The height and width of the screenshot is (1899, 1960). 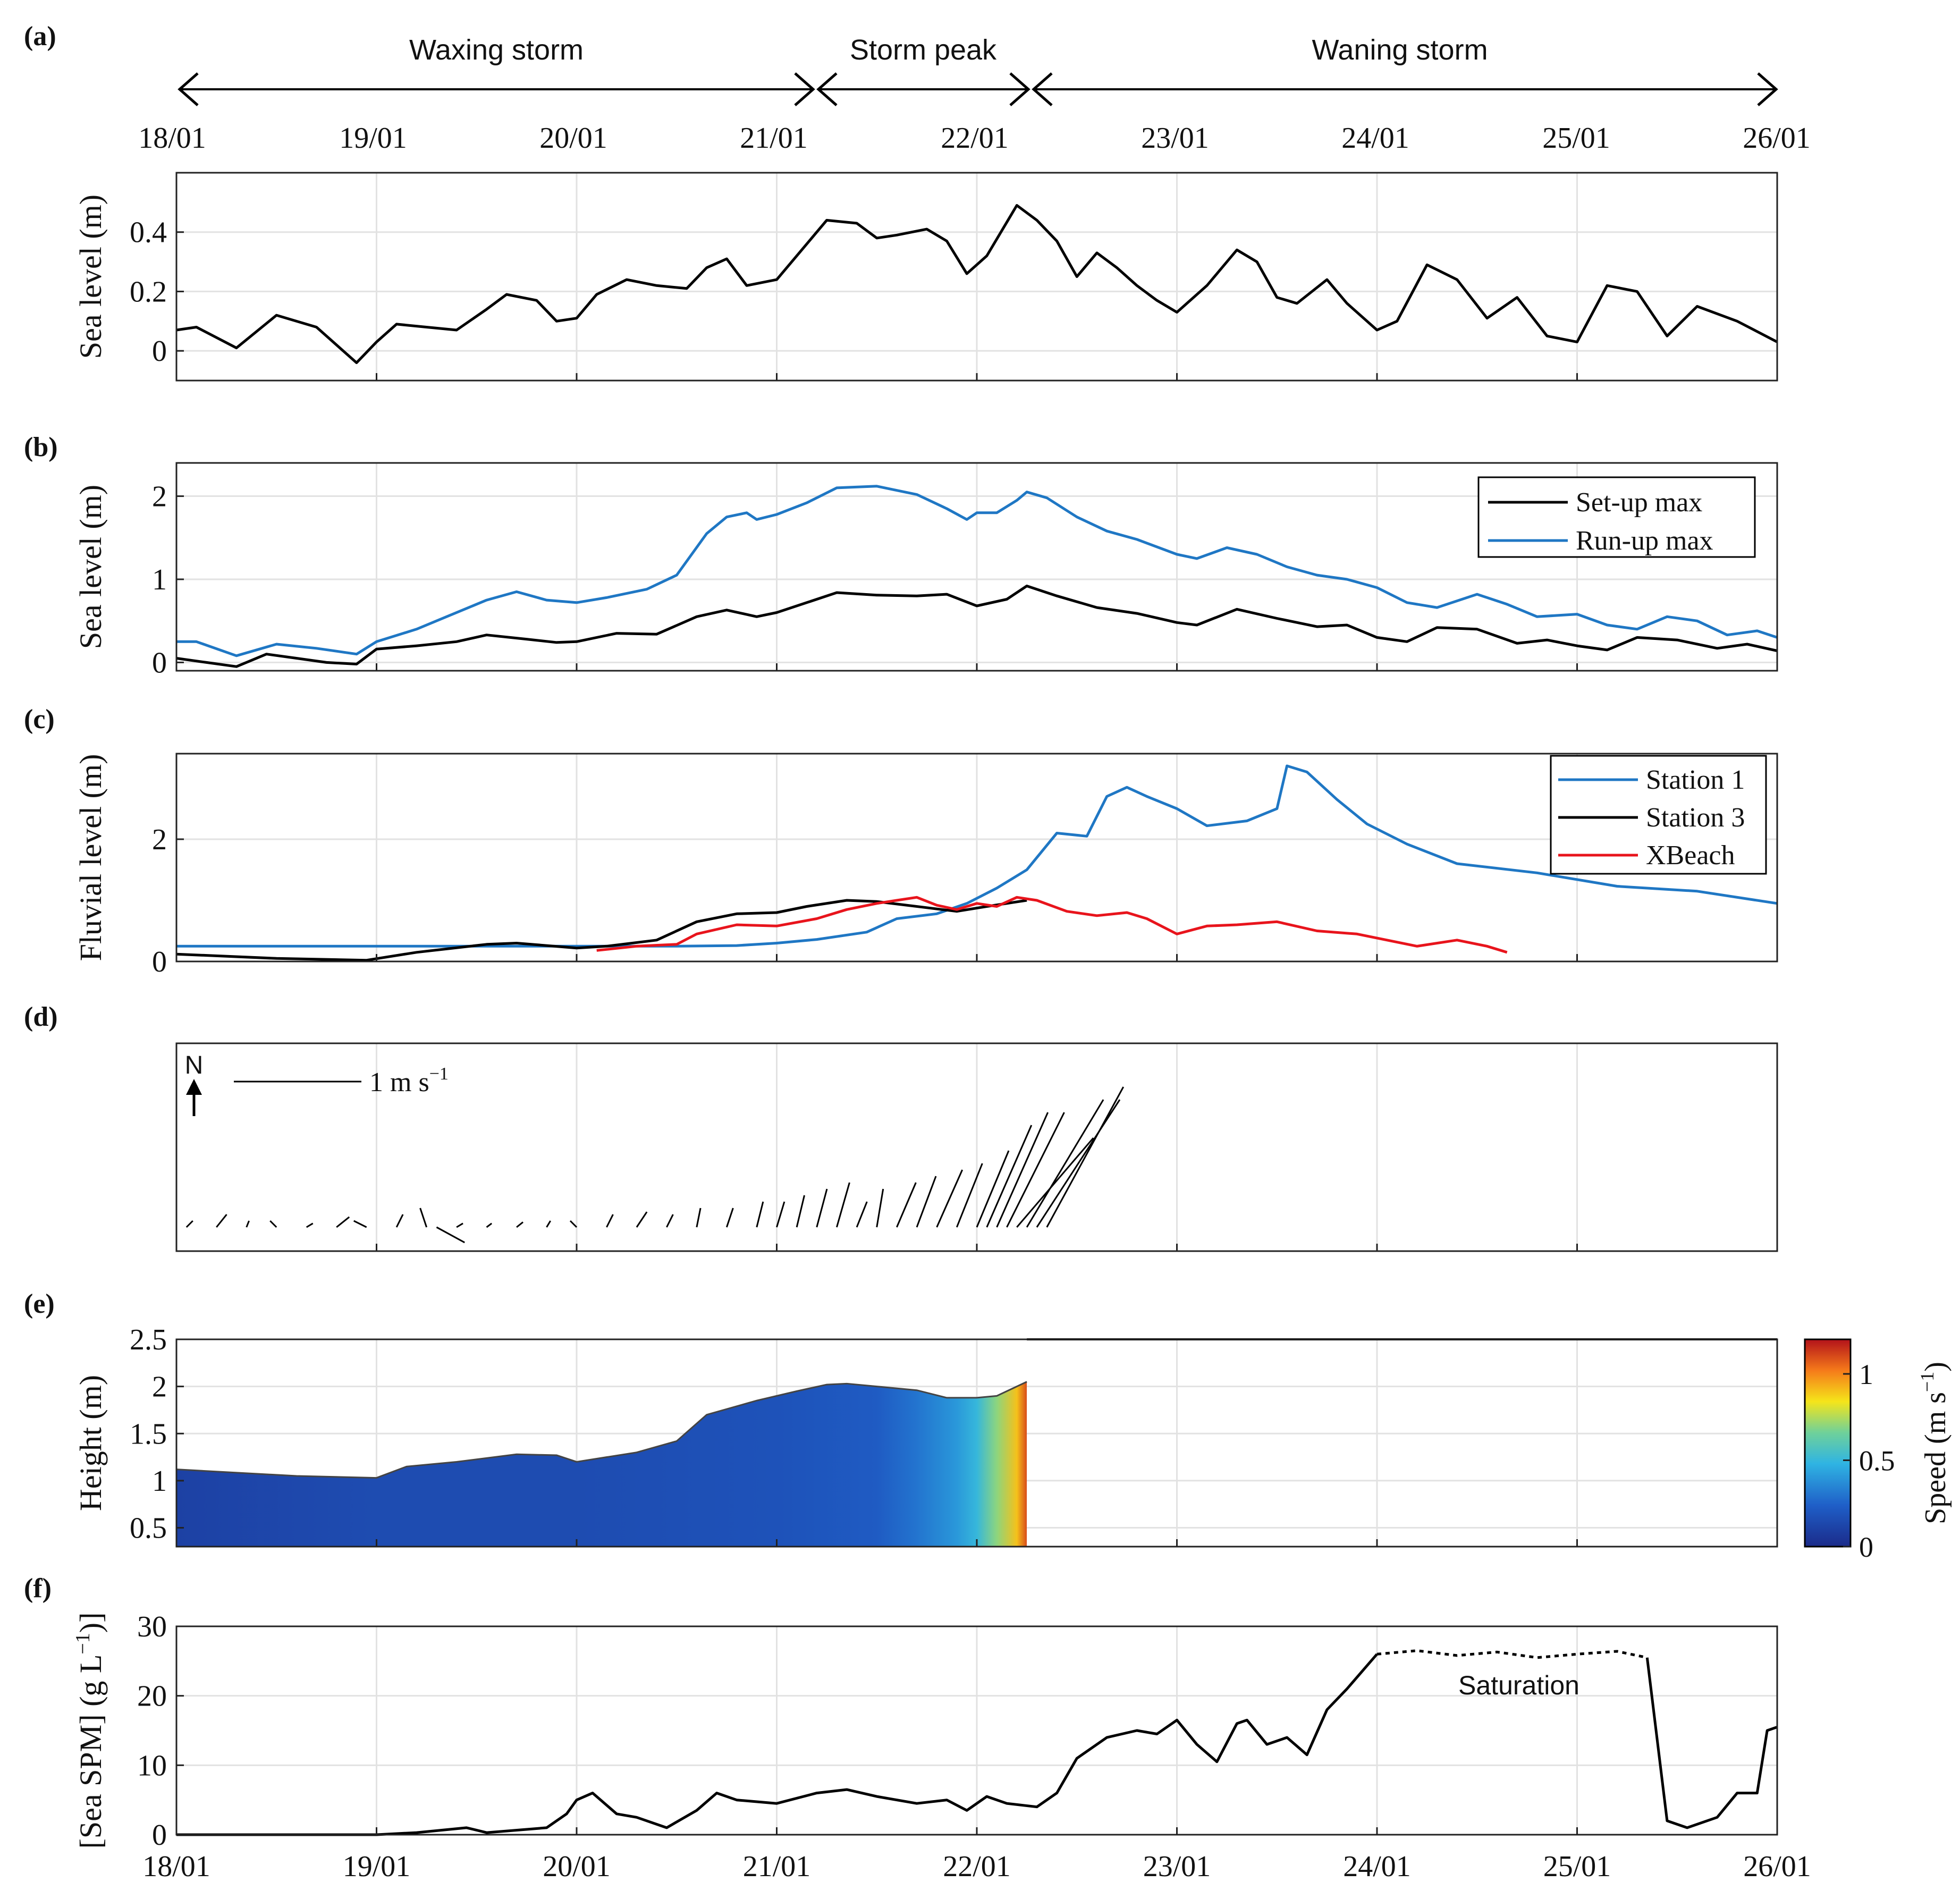 What do you see at coordinates (1400, 50) in the screenshot?
I see `phase-label-waning: Waning storm` at bounding box center [1400, 50].